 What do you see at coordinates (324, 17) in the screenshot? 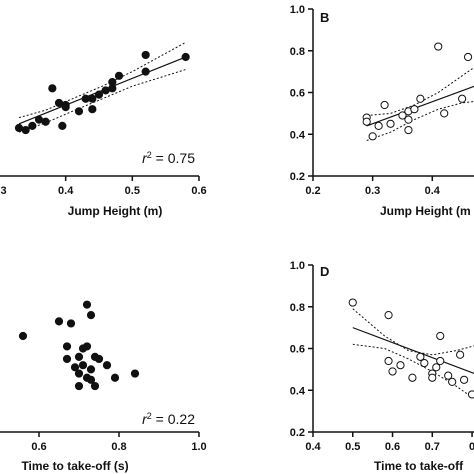
I see `panel-label-b: B` at bounding box center [324, 17].